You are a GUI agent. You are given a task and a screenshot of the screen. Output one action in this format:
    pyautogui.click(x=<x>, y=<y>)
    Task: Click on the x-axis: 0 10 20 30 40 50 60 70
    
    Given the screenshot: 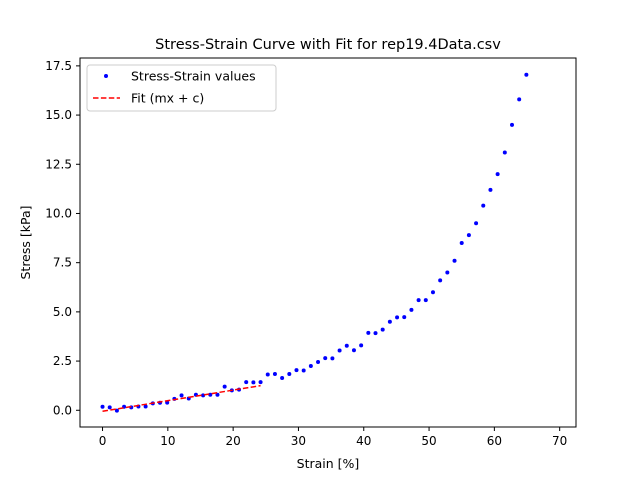 What is the action you would take?
    pyautogui.click(x=333, y=437)
    